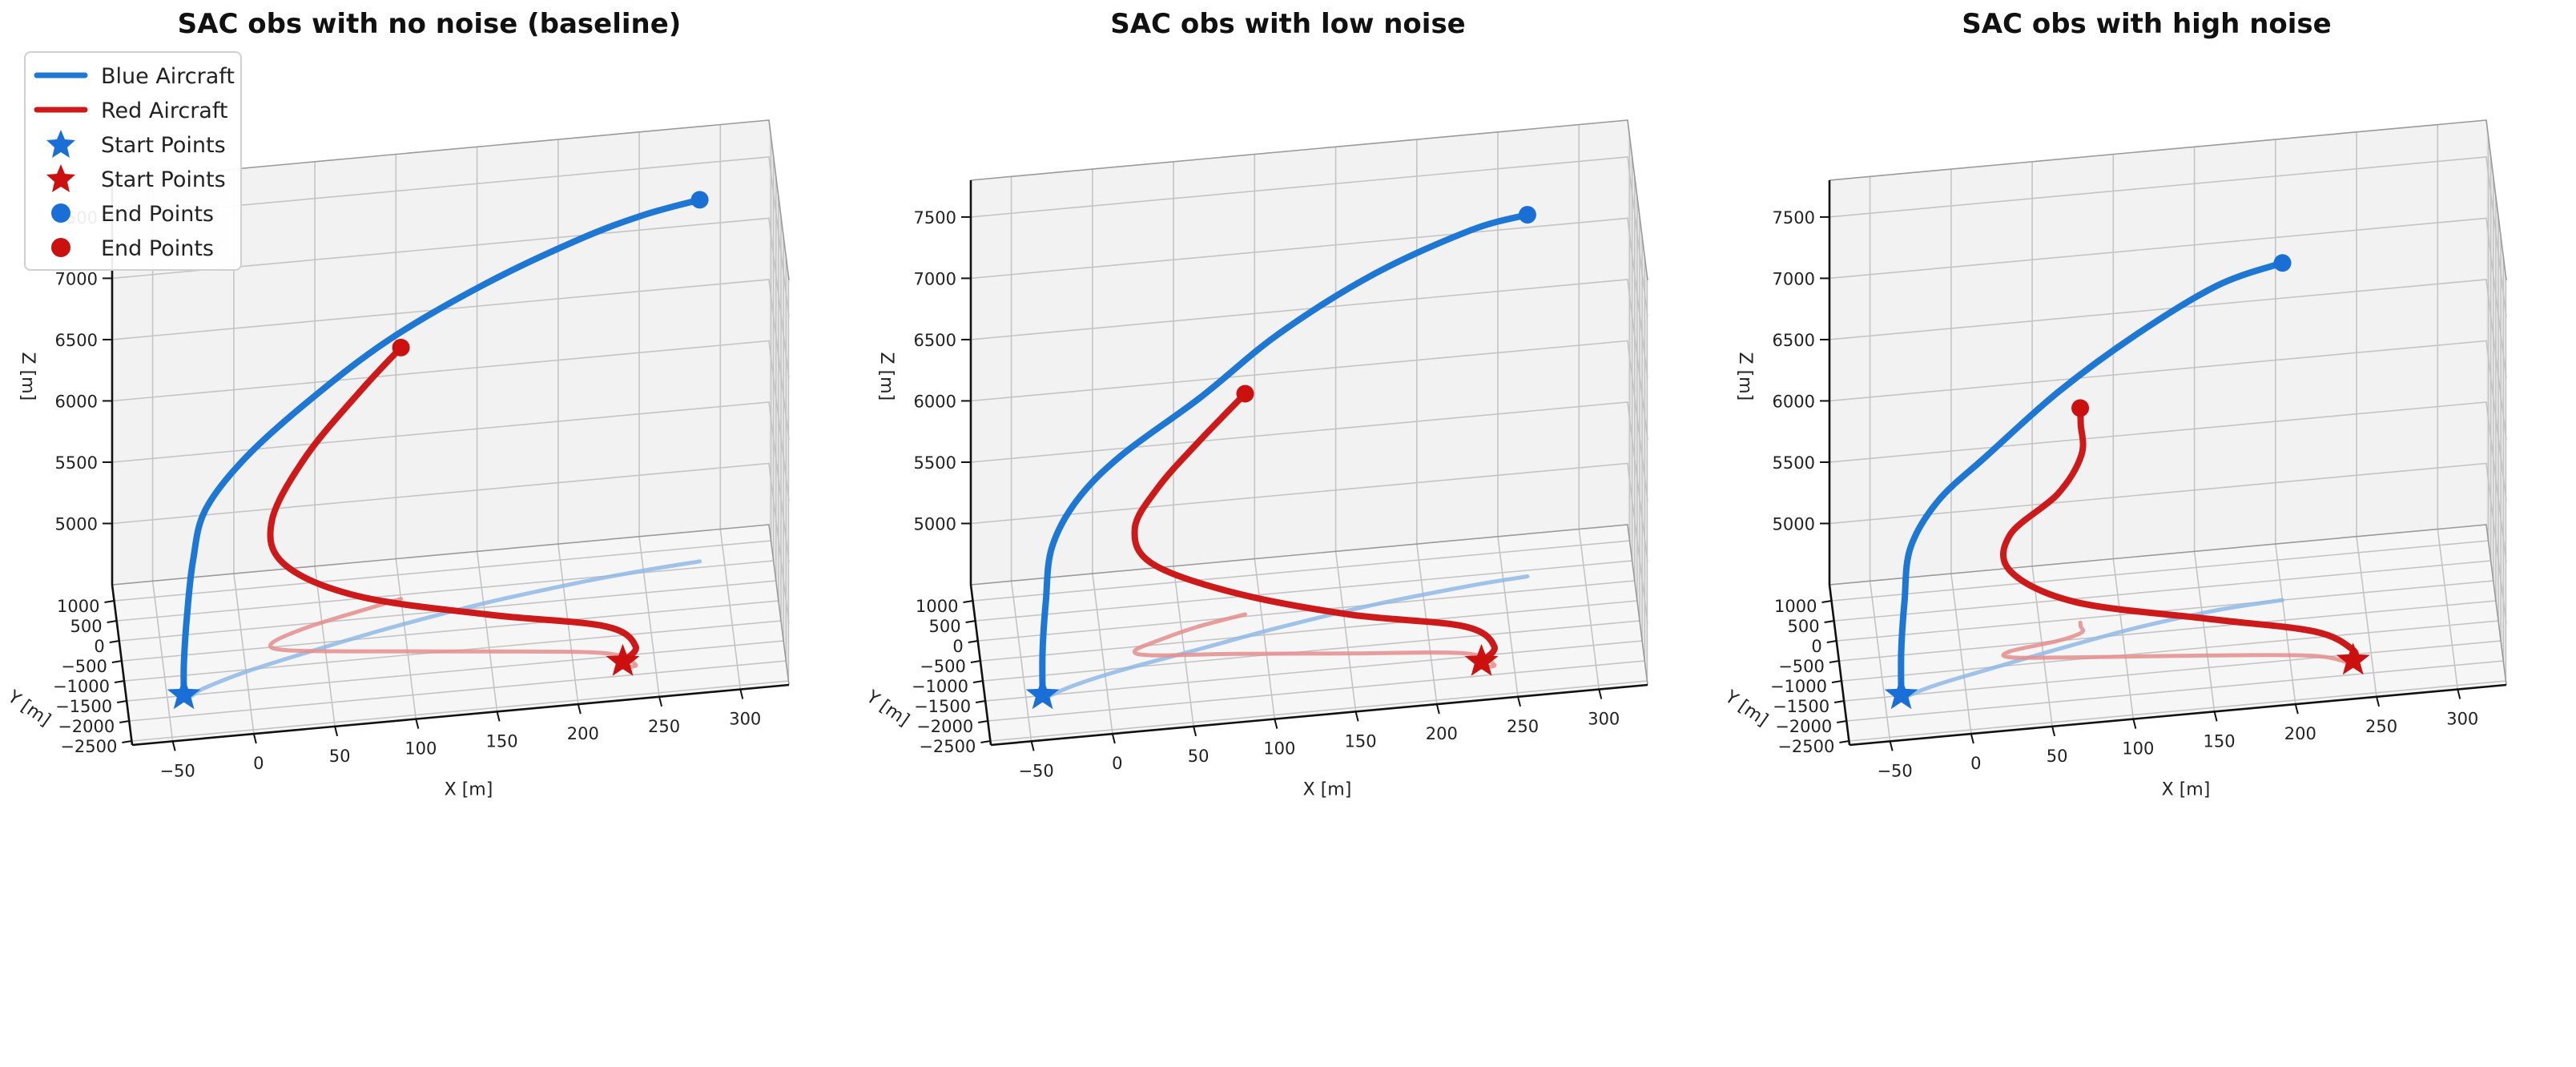  Describe the element at coordinates (2220, 741) in the screenshot. I see `x-tick-label: 150` at that location.